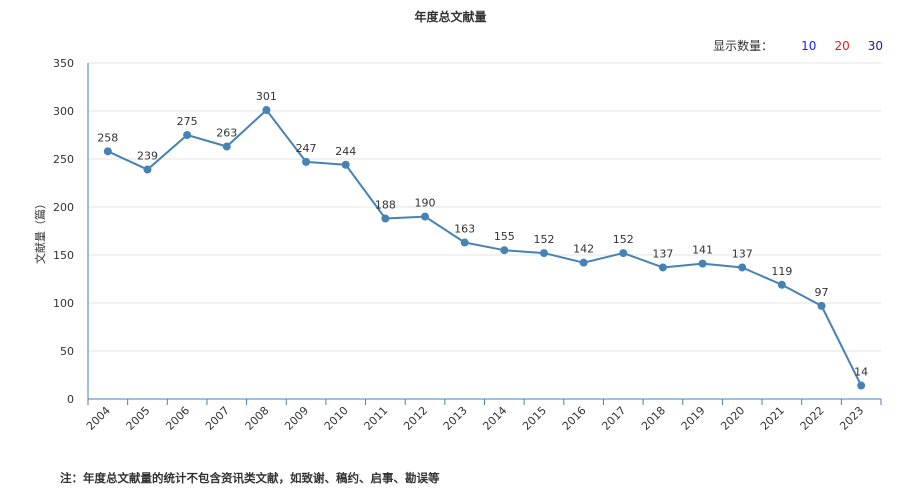 This screenshot has height=493, width=901. Describe the element at coordinates (653, 418) in the screenshot. I see `x-tick-label: 2018` at that location.